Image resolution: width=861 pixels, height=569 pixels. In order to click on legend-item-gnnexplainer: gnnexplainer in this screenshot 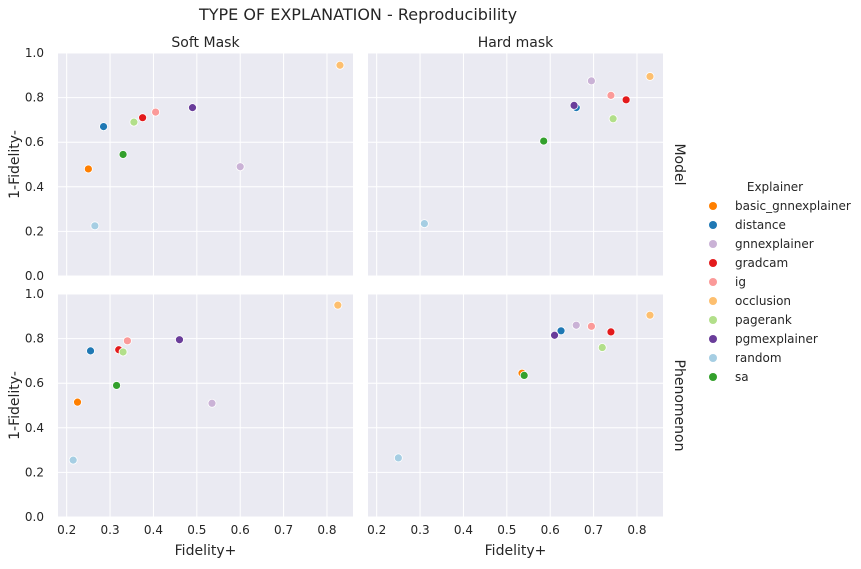, I will do `click(761, 244)`.